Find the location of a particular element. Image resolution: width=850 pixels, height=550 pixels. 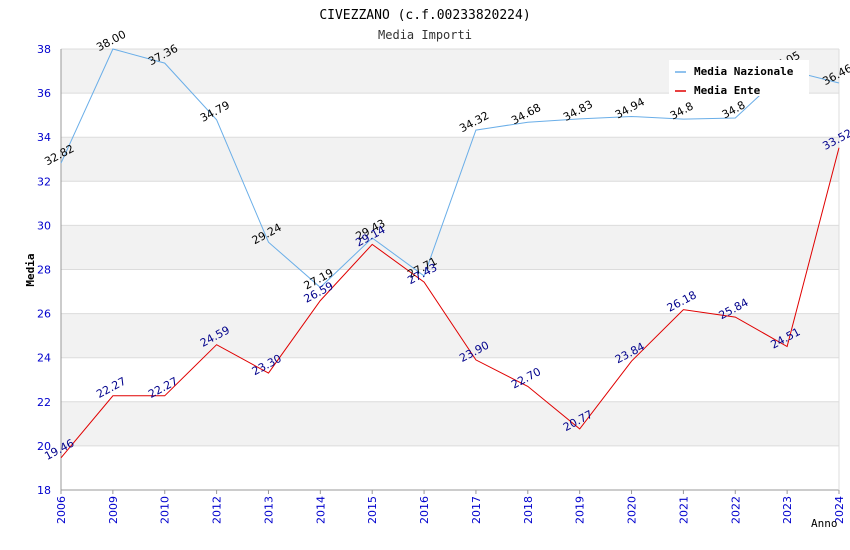

x-tick-label: 2024 is located at coordinates (839, 510).